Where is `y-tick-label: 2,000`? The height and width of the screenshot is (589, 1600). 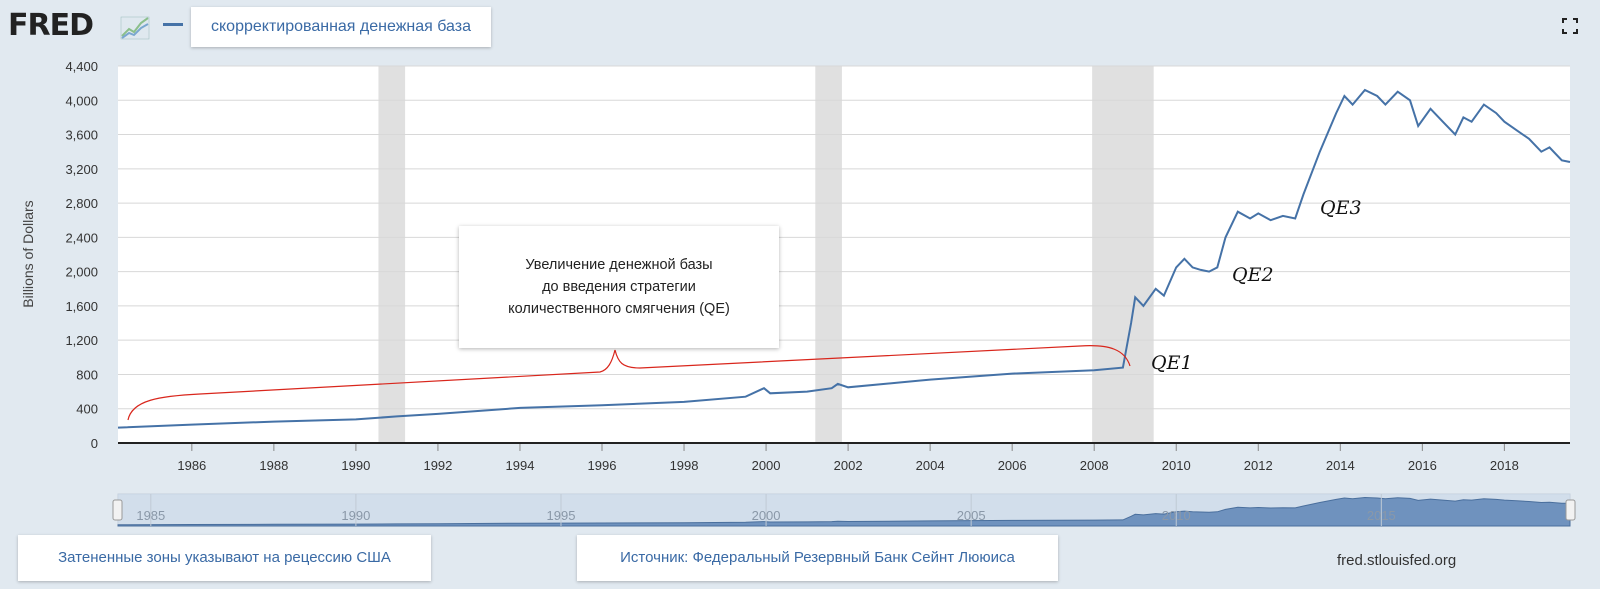
y-tick-label: 2,000 is located at coordinates (81, 272).